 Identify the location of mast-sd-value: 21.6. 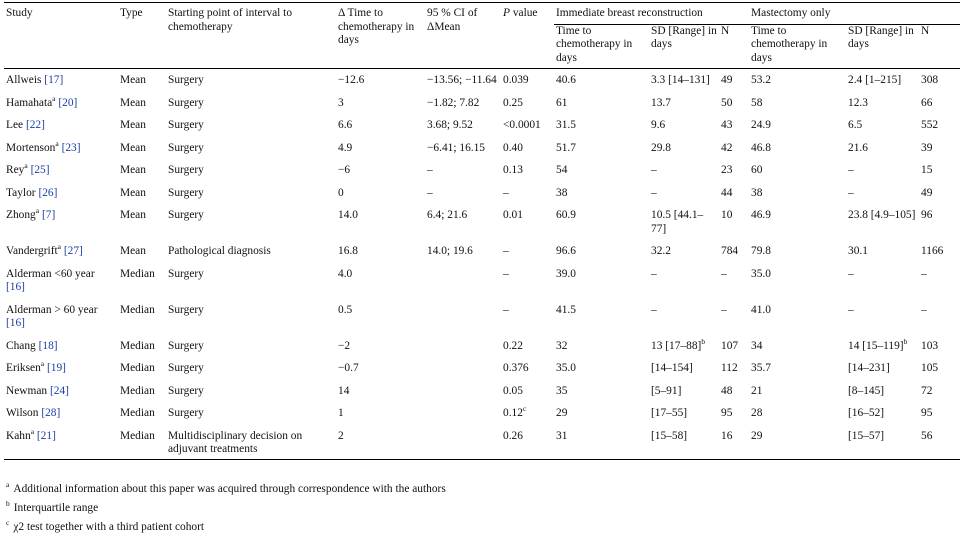
(858, 147).